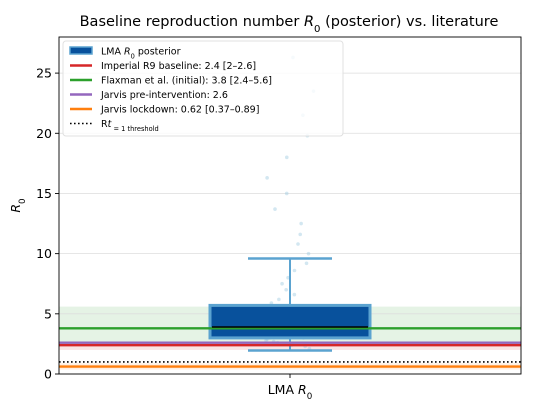  What do you see at coordinates (290, 321) in the screenshot?
I see `interquartile-box` at bounding box center [290, 321].